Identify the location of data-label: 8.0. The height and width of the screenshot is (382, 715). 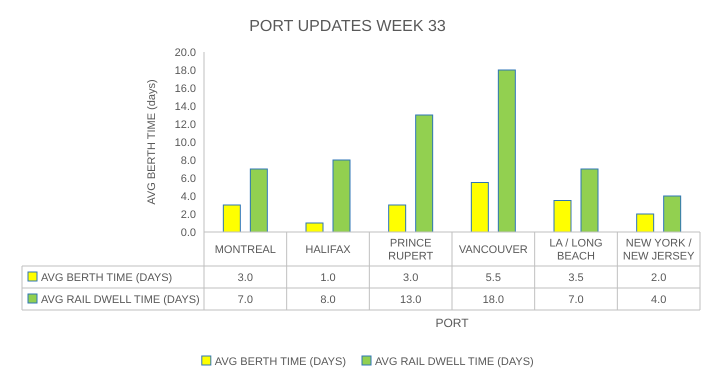
(328, 300).